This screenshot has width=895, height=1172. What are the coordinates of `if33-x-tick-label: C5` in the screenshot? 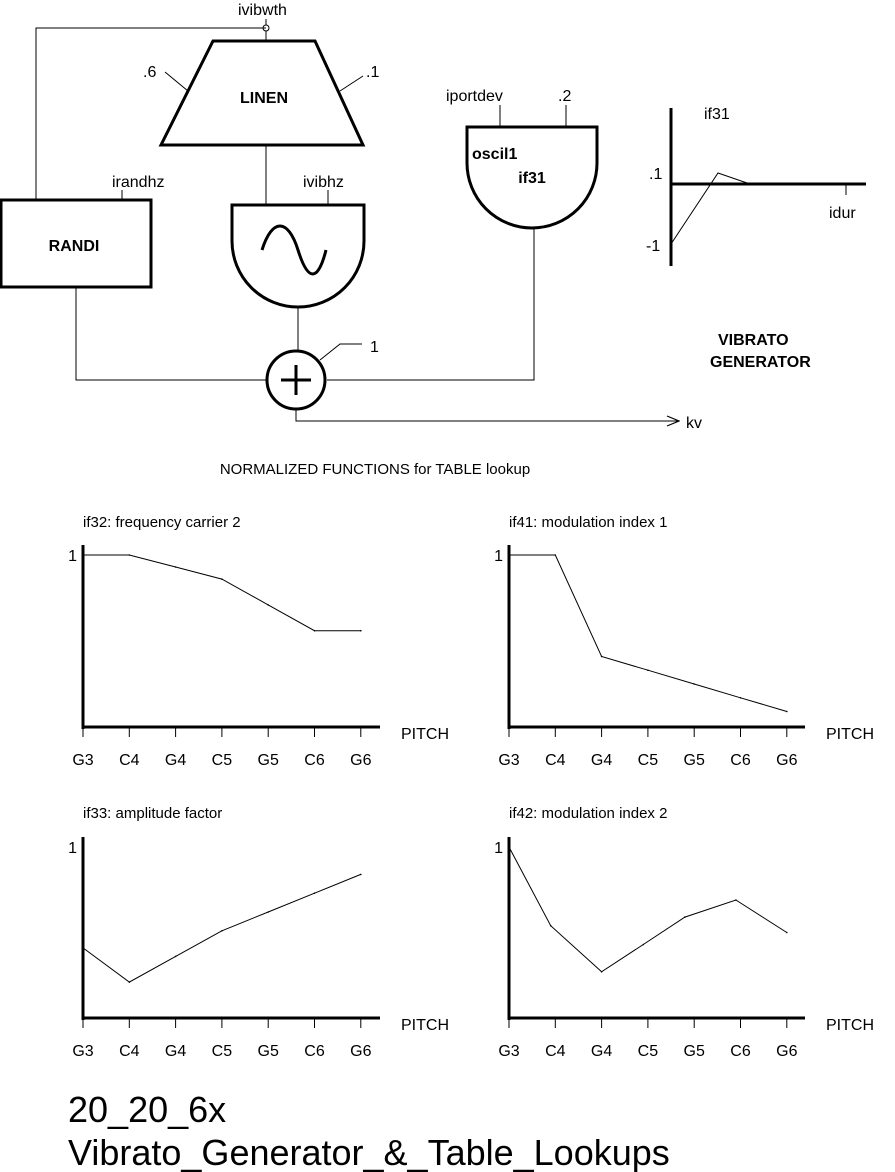 It's located at (222, 1051).